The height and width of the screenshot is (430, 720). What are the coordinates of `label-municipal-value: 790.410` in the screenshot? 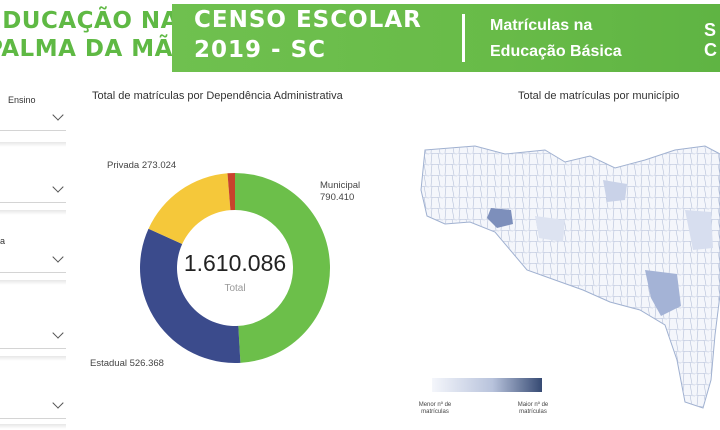 It's located at (337, 197).